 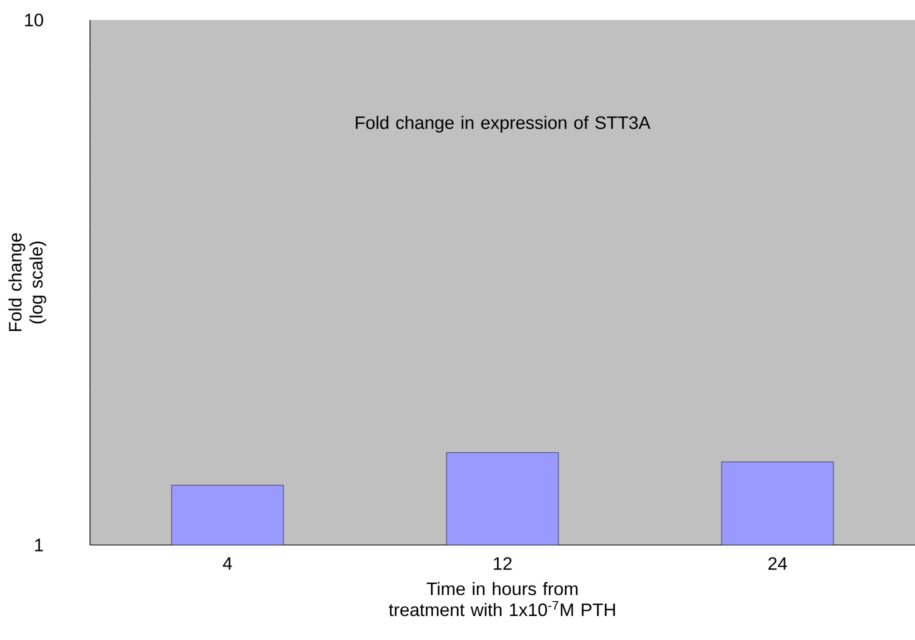 What do you see at coordinates (777, 563) in the screenshot?
I see `x-tick-label: 24` at bounding box center [777, 563].